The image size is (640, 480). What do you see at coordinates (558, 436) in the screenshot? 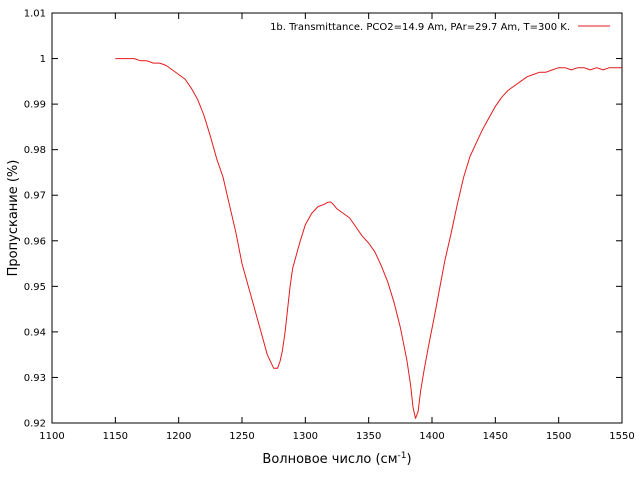
I see `x-tick-label: 1500` at bounding box center [558, 436].